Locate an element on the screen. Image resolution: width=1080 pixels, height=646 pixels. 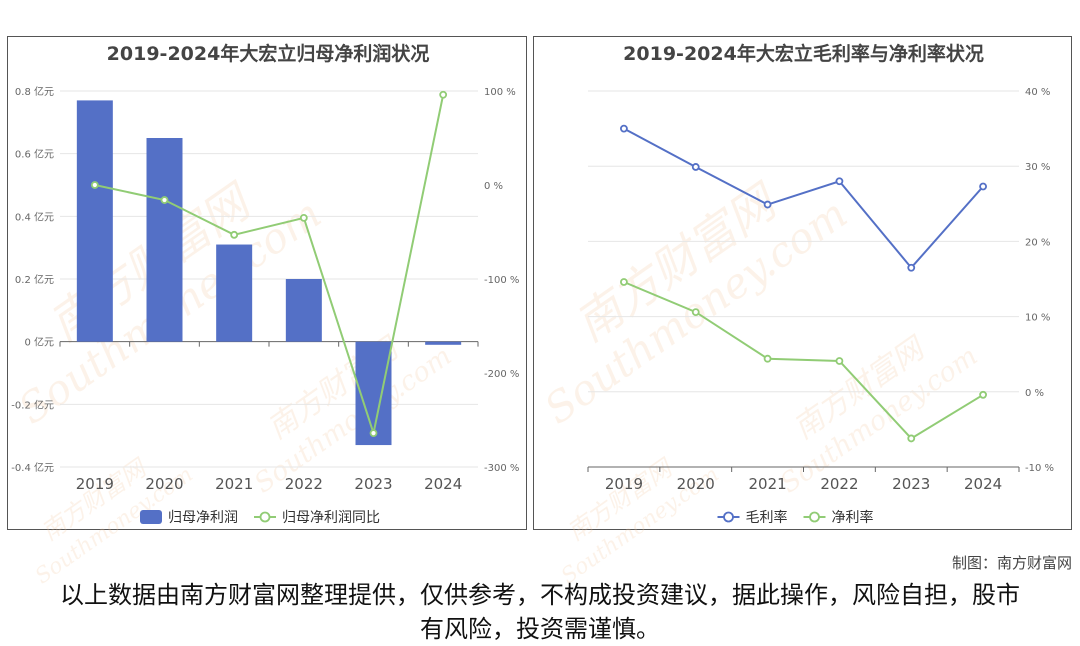
y-right-tick-label: 100 % is located at coordinates (500, 92).